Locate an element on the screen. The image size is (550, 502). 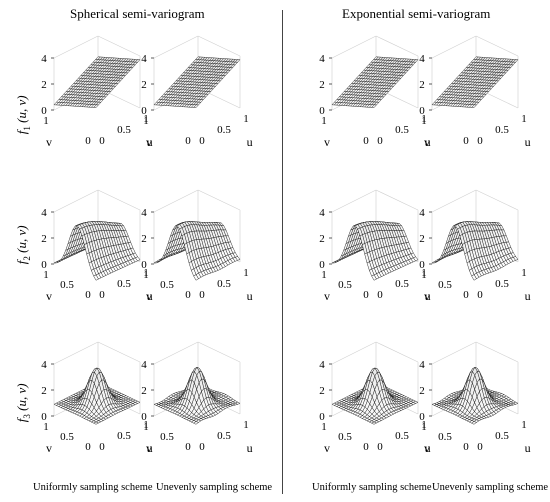
exponential-column-title: Exponential semi-variogram is located at coordinates (416, 13).